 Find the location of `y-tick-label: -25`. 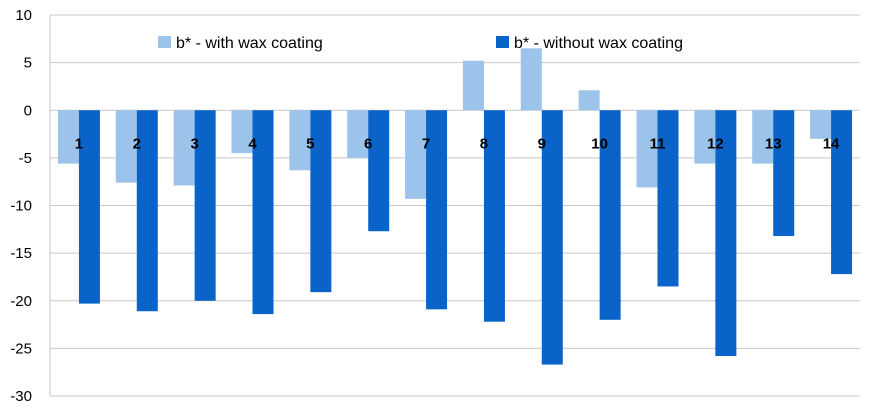

y-tick-label: -25 is located at coordinates (21, 348).